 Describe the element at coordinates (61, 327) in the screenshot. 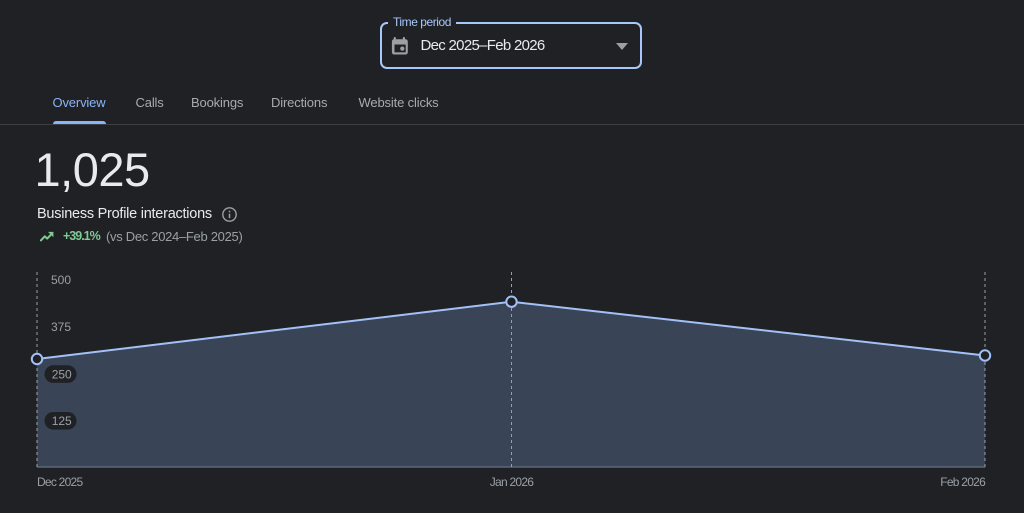

I see `svg-text: 375` at that location.